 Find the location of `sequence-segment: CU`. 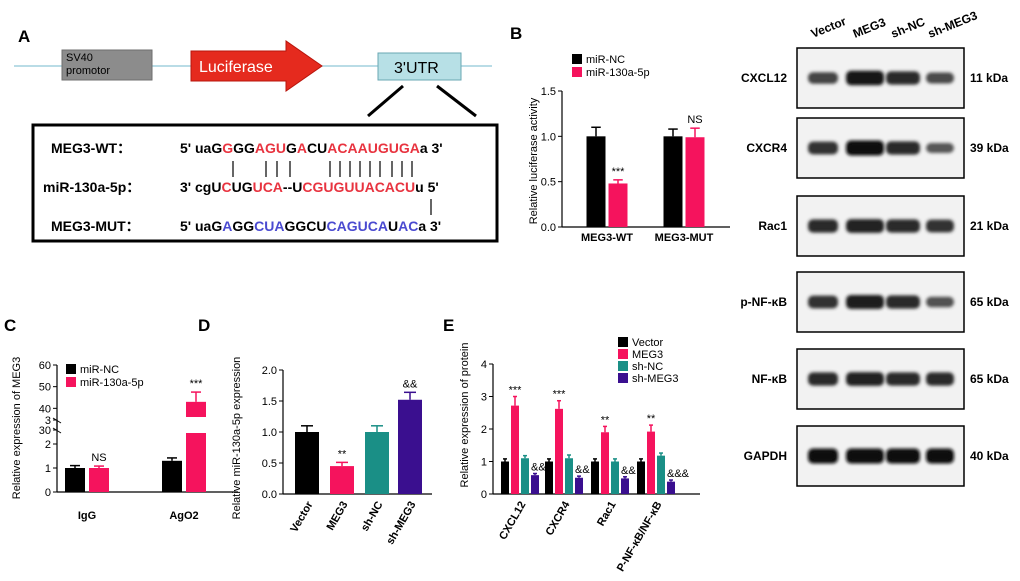

sequence-segment: CU is located at coordinates (317, 148).